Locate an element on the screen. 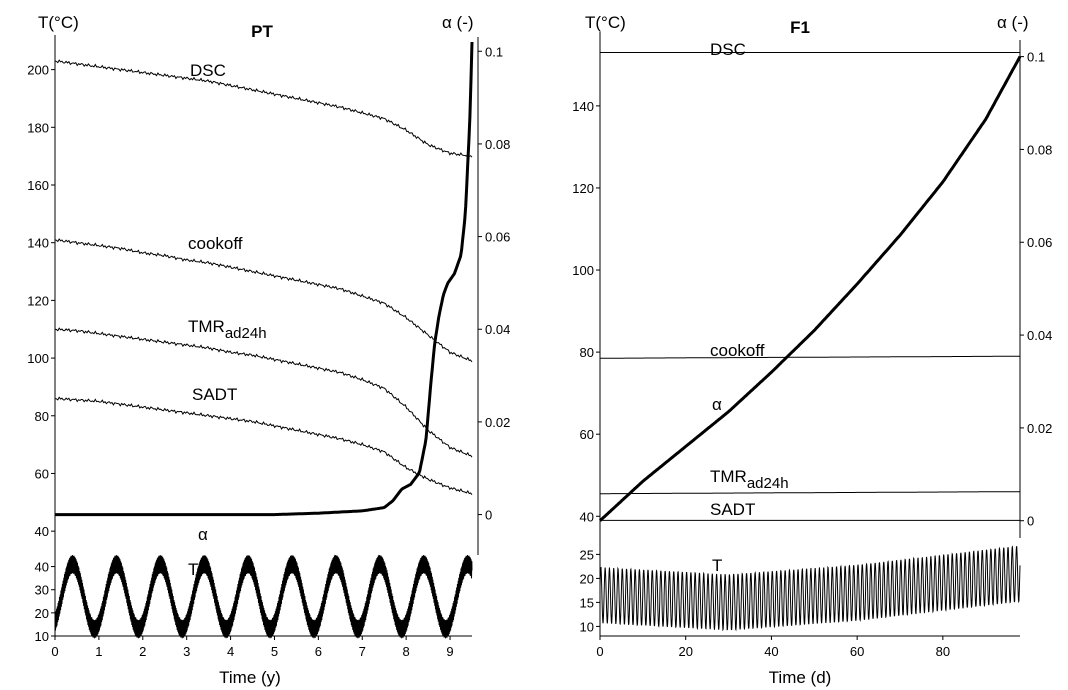 This screenshot has width=1068, height=690. x-tick-label: 60 is located at coordinates (857, 651).